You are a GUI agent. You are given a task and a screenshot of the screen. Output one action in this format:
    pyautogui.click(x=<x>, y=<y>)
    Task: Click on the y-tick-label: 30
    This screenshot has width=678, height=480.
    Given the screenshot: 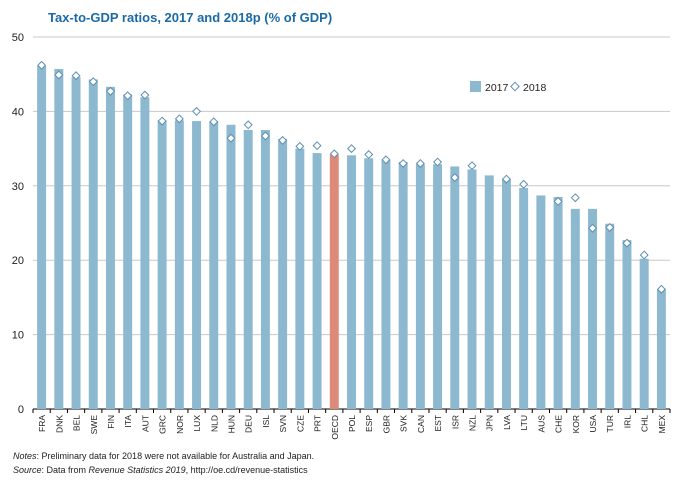 What is the action you would take?
    pyautogui.click(x=18, y=187)
    